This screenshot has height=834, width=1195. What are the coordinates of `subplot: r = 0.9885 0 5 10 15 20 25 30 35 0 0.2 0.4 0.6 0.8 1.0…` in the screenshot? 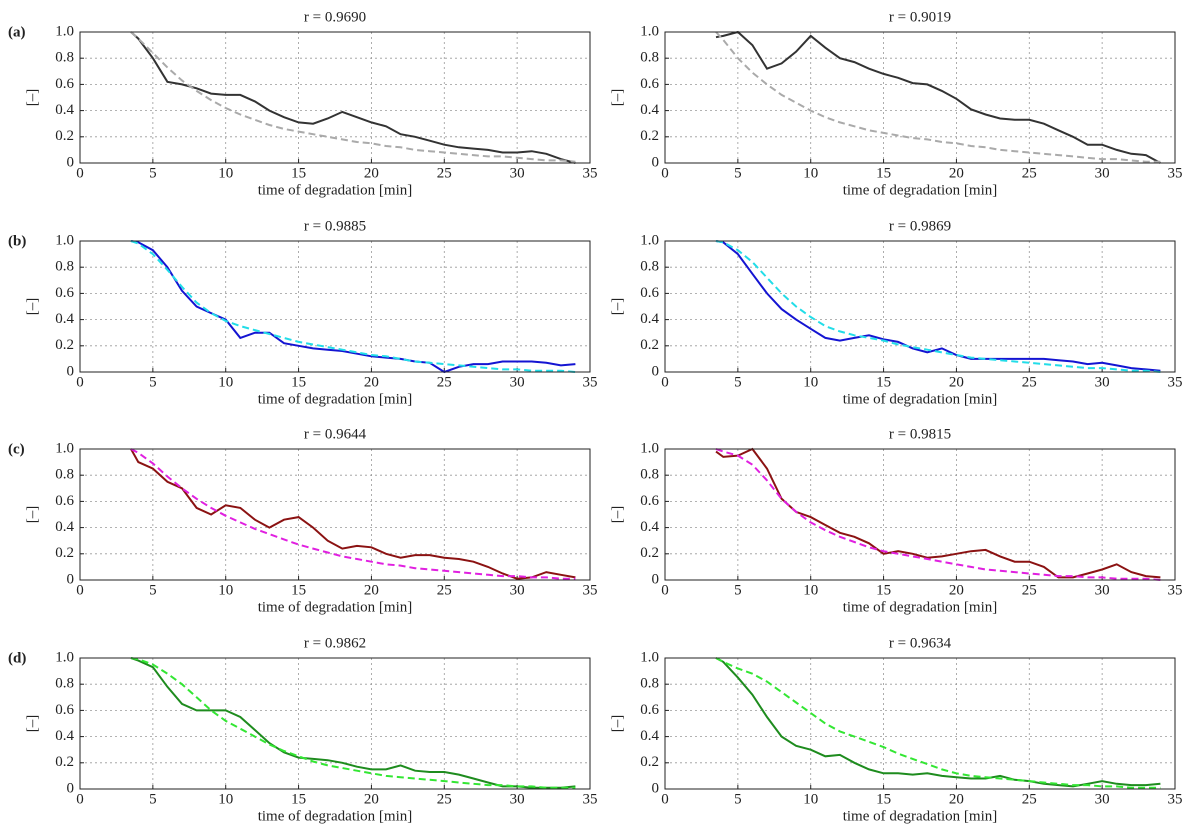 It's located at (310, 312).